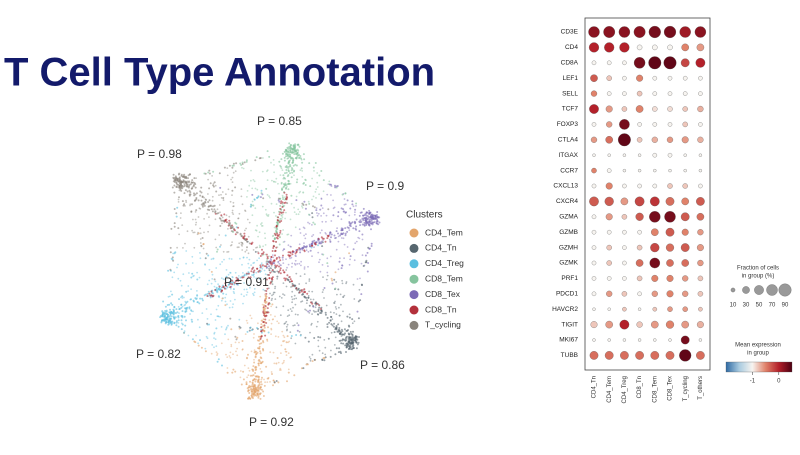  I want to click on p-value-label: P = 0.82, so click(158, 354).